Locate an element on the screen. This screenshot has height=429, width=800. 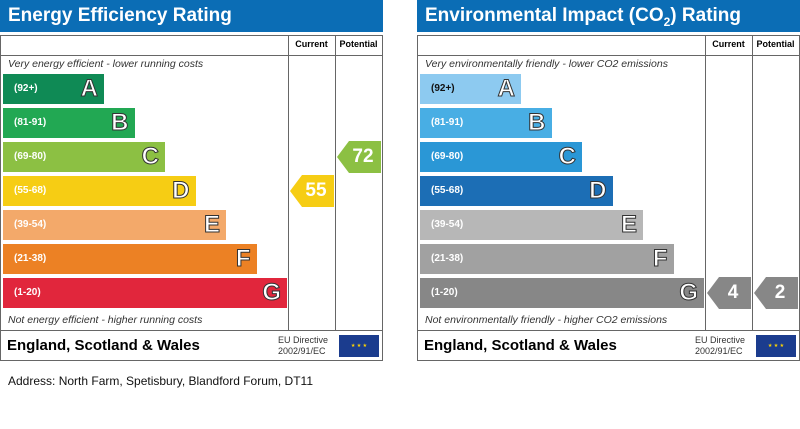
current-rating-arrow: 55 is located at coordinates (312, 191).